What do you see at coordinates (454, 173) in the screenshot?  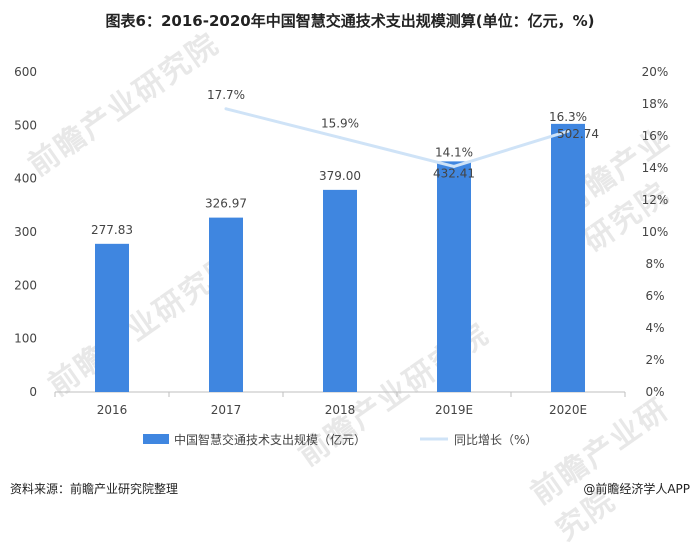 I see `bar-data-label: 432.41` at bounding box center [454, 173].